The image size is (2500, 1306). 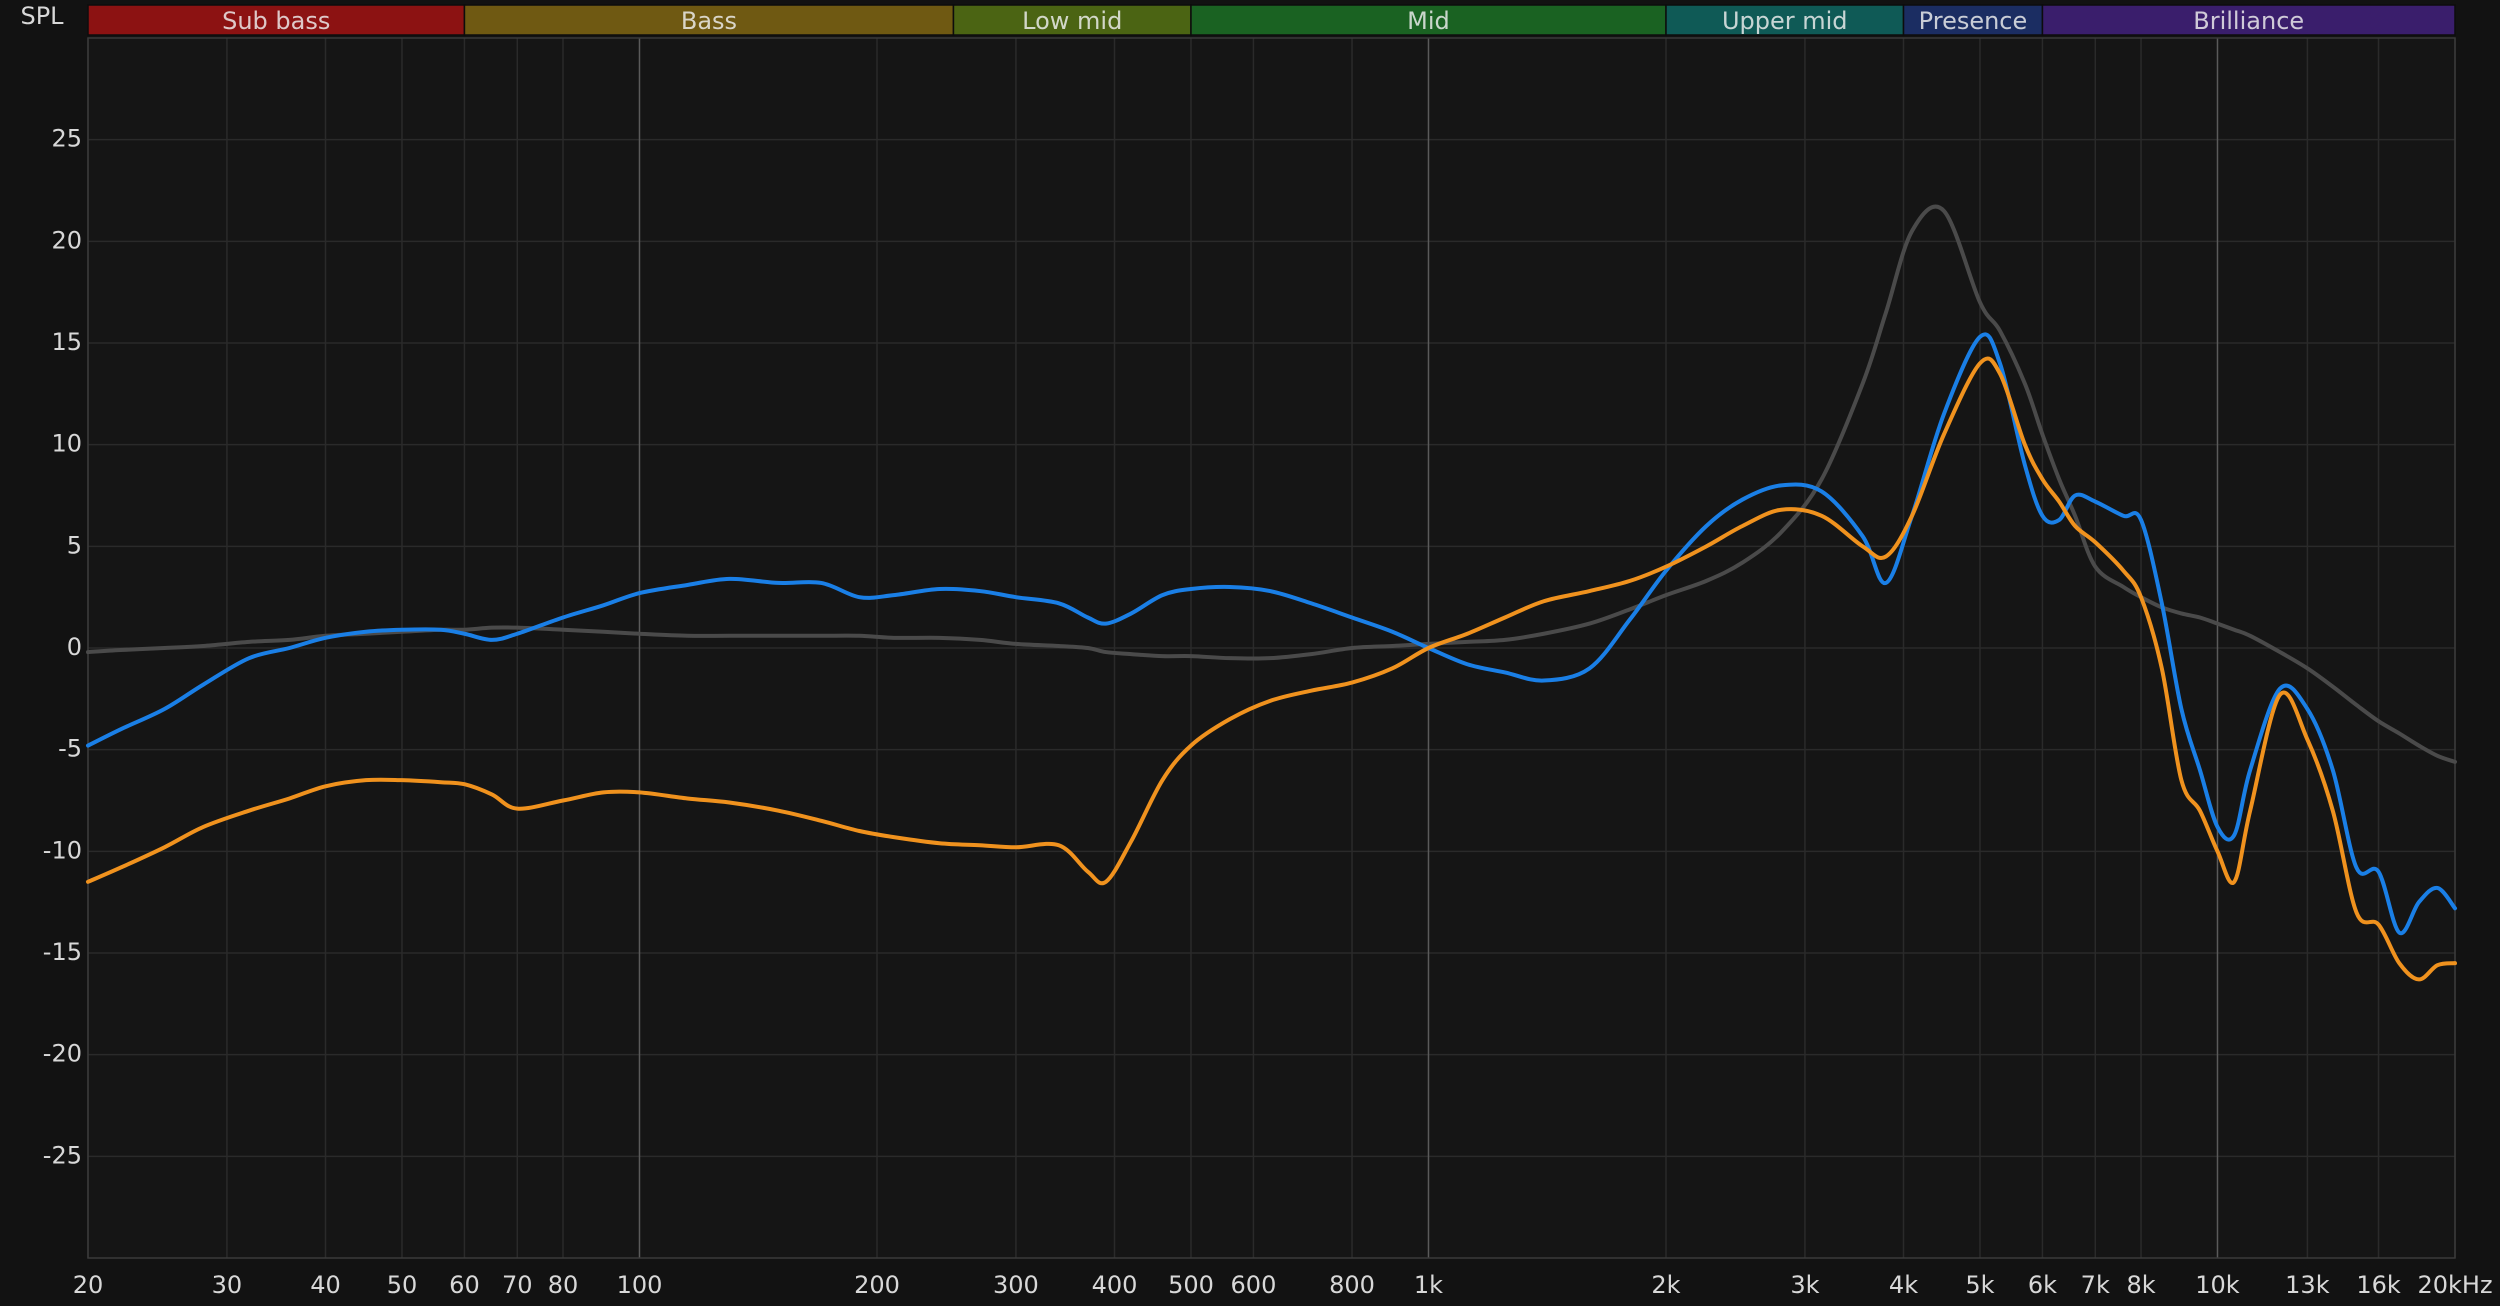 What do you see at coordinates (1979, 1285) in the screenshot?
I see `x-tick-label: 5k` at bounding box center [1979, 1285].